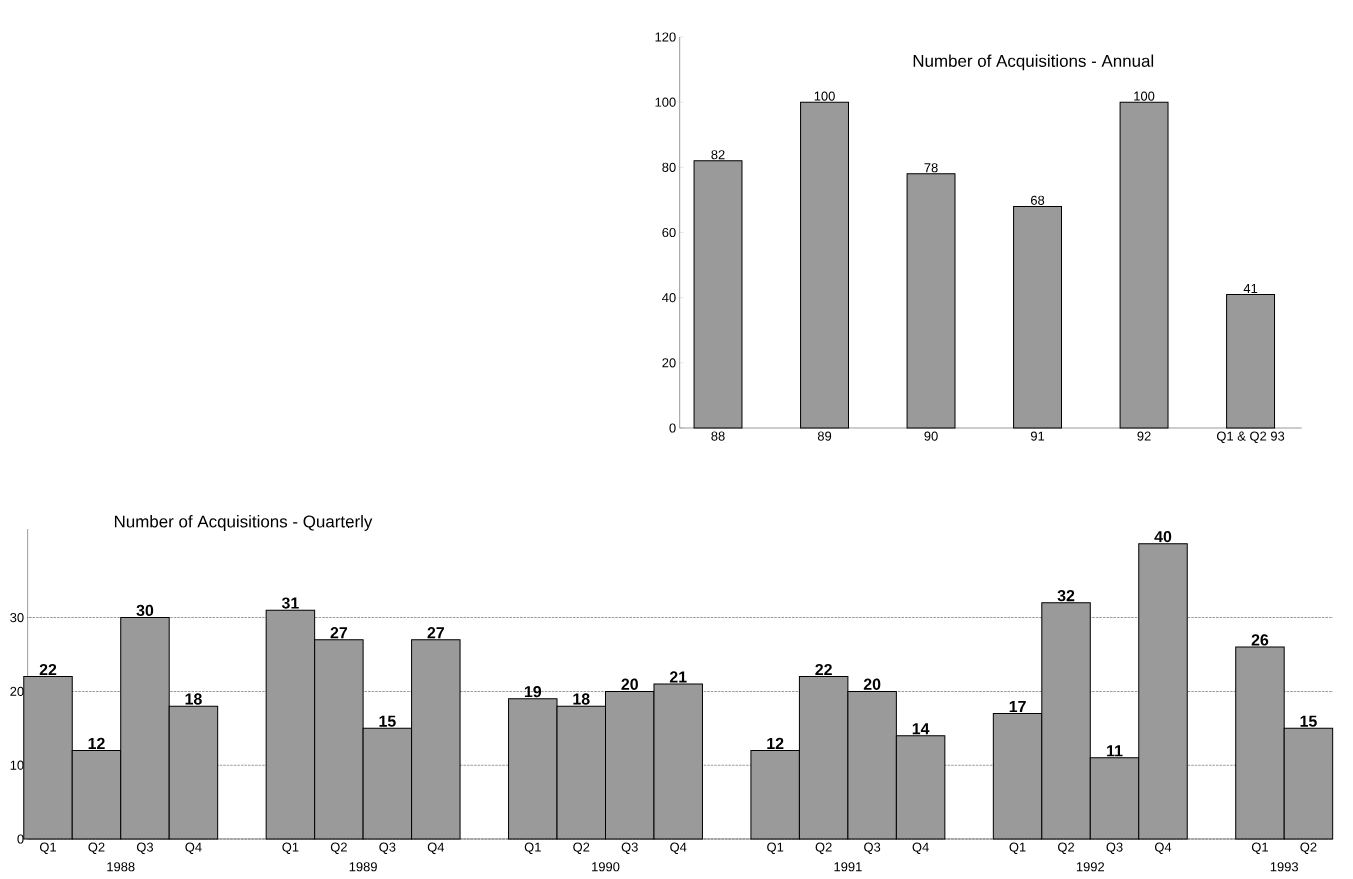 This screenshot has height=879, width=1353. I want to click on text: 1992, so click(1090, 867).